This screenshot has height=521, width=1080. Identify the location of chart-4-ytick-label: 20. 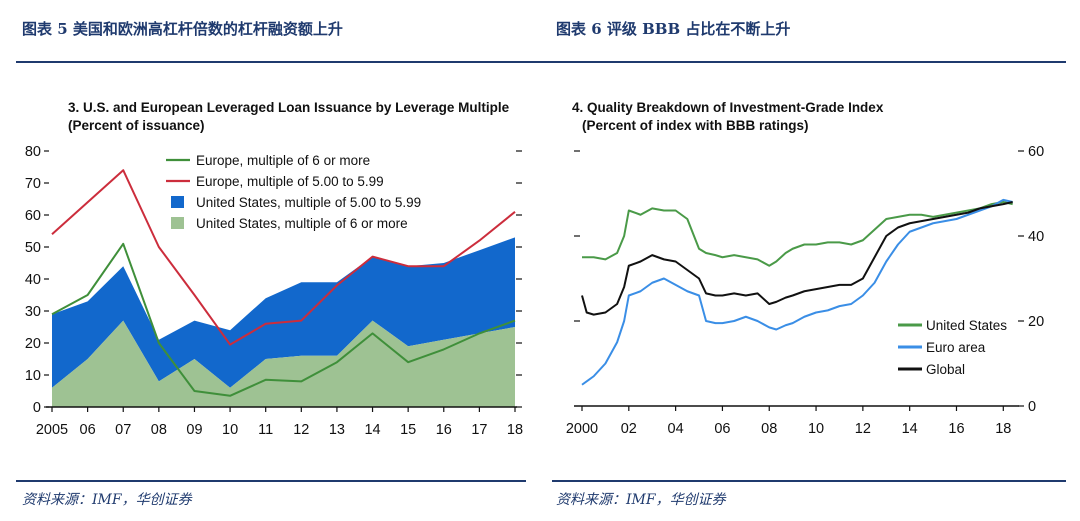
(1036, 322).